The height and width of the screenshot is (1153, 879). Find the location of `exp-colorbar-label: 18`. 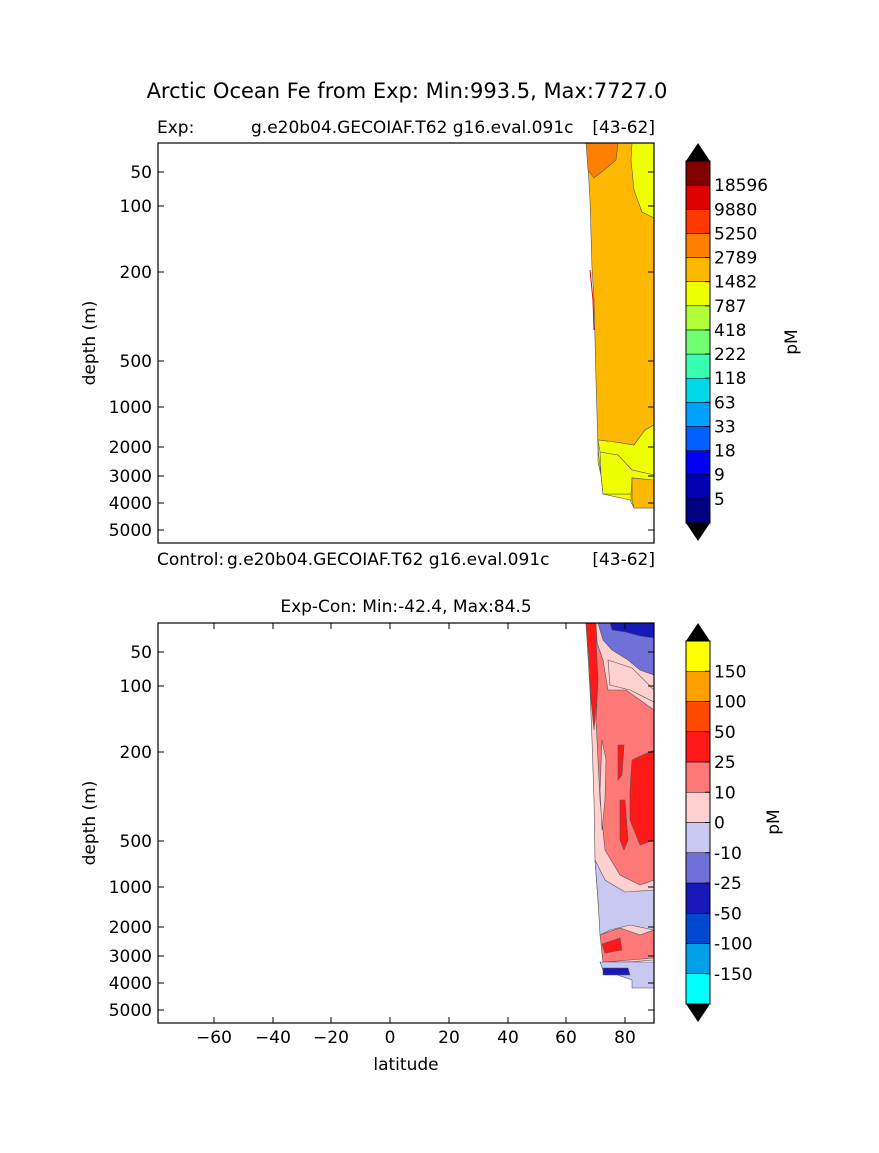

exp-colorbar-label: 18 is located at coordinates (725, 452).